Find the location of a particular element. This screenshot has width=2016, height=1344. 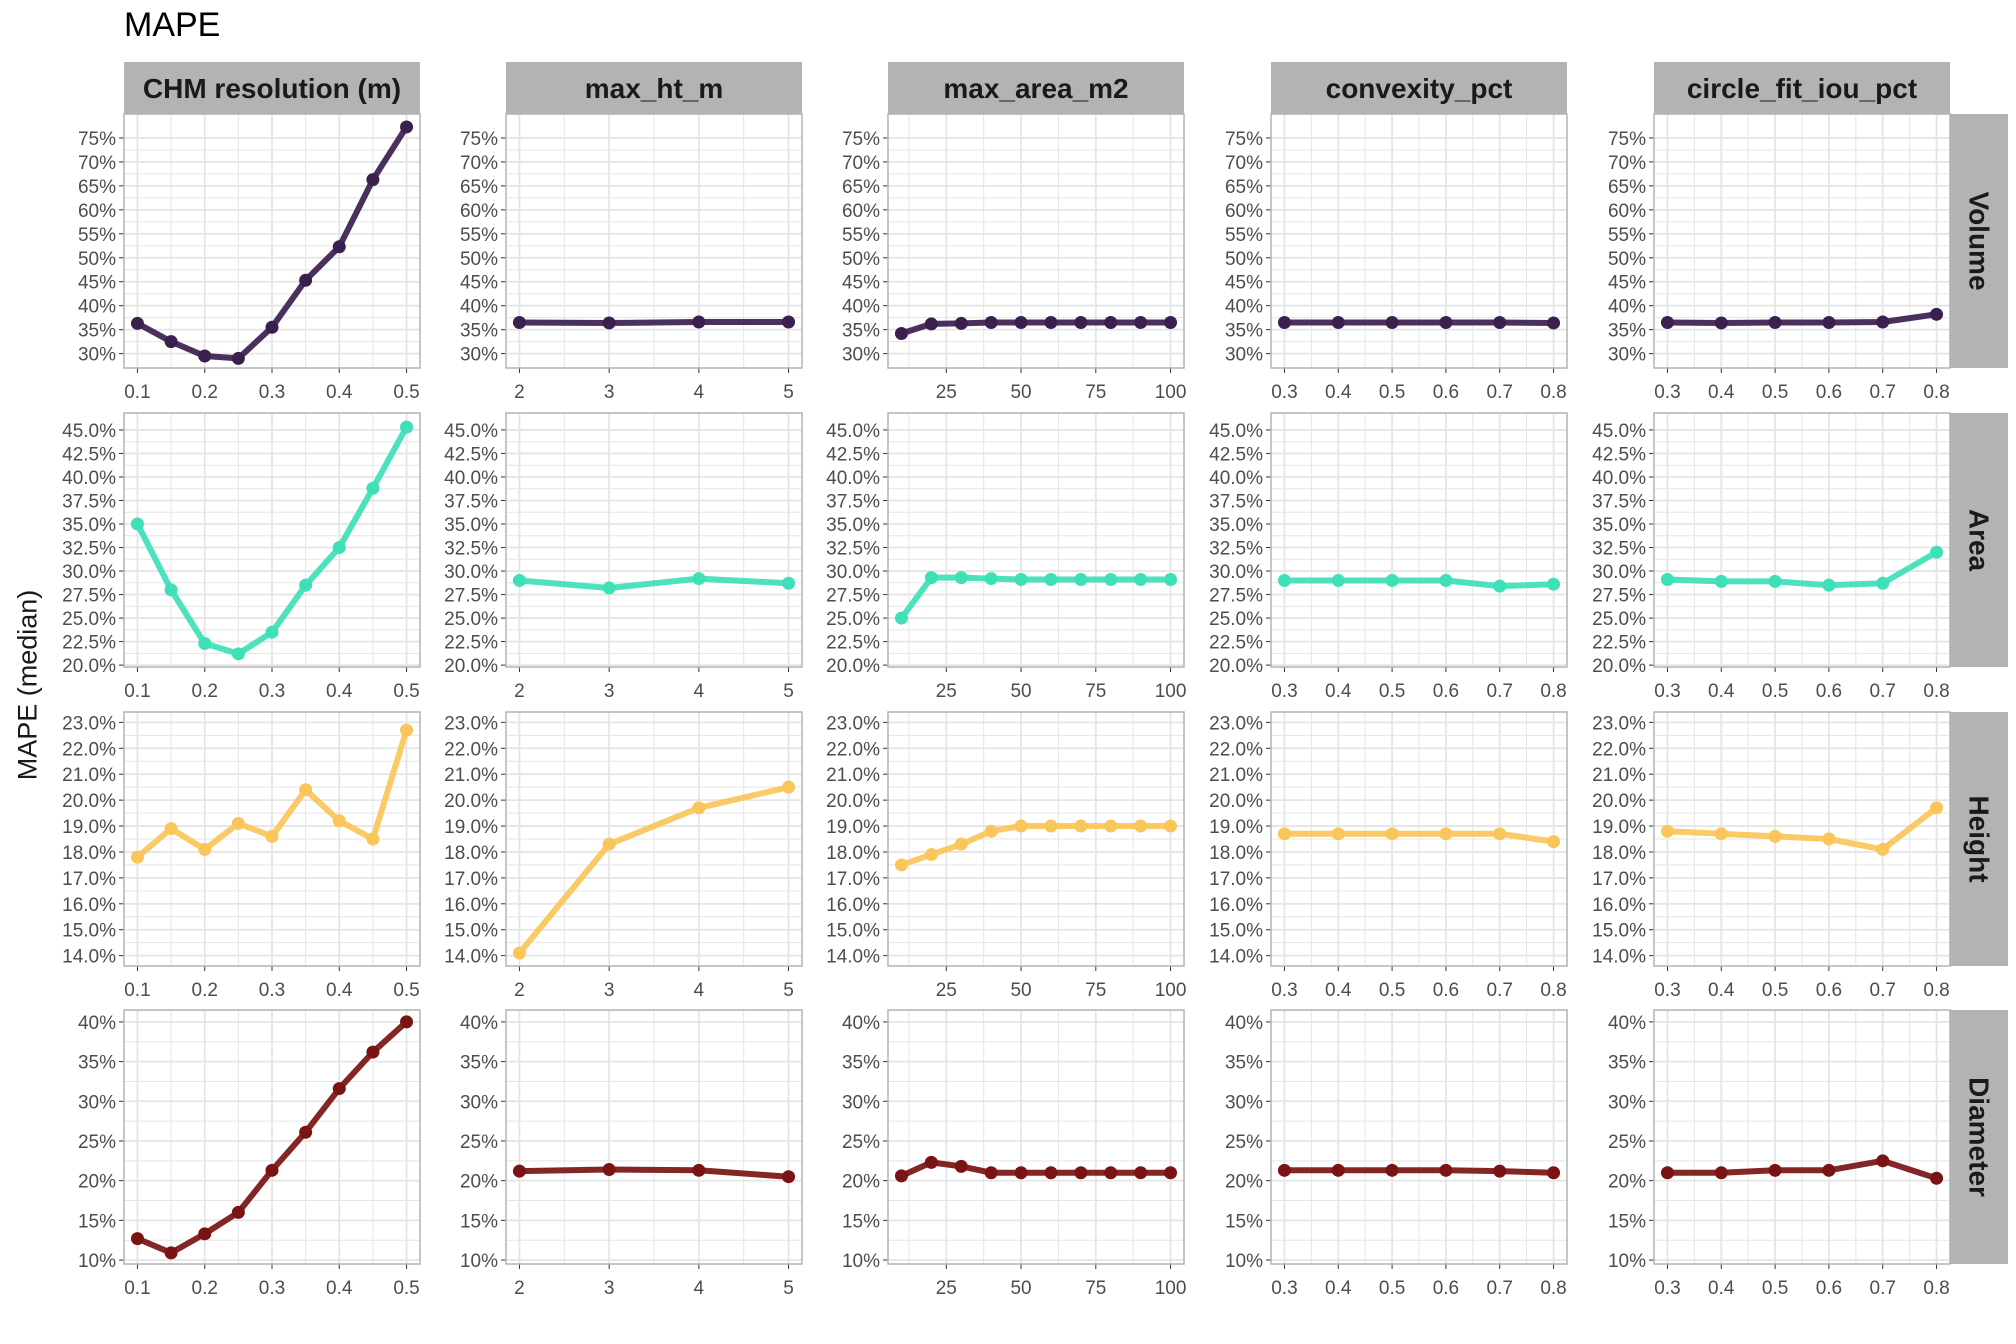

y-tick-label: 25.0% is located at coordinates (1619, 619).